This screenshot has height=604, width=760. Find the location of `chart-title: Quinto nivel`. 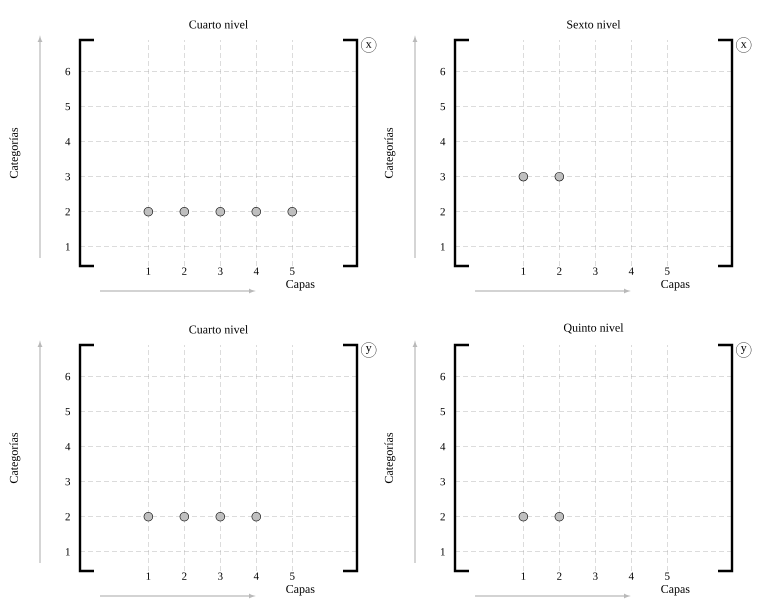

chart-title: Quinto nivel is located at coordinates (594, 328).